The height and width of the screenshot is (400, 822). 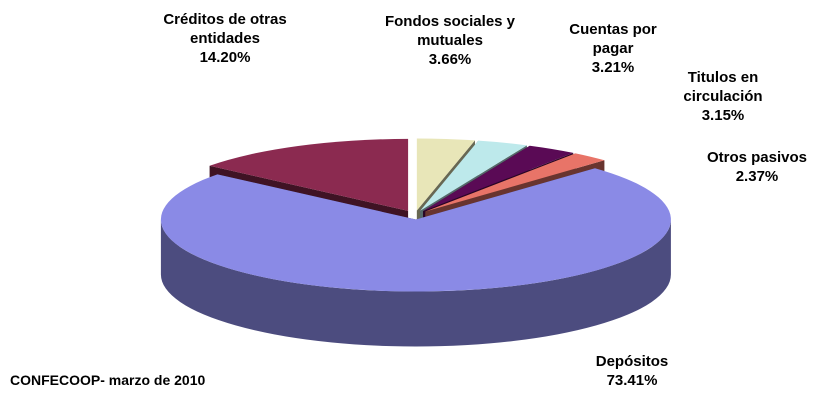 I want to click on slice-label: Cuentas por pagar 3.21%, so click(x=613, y=48).